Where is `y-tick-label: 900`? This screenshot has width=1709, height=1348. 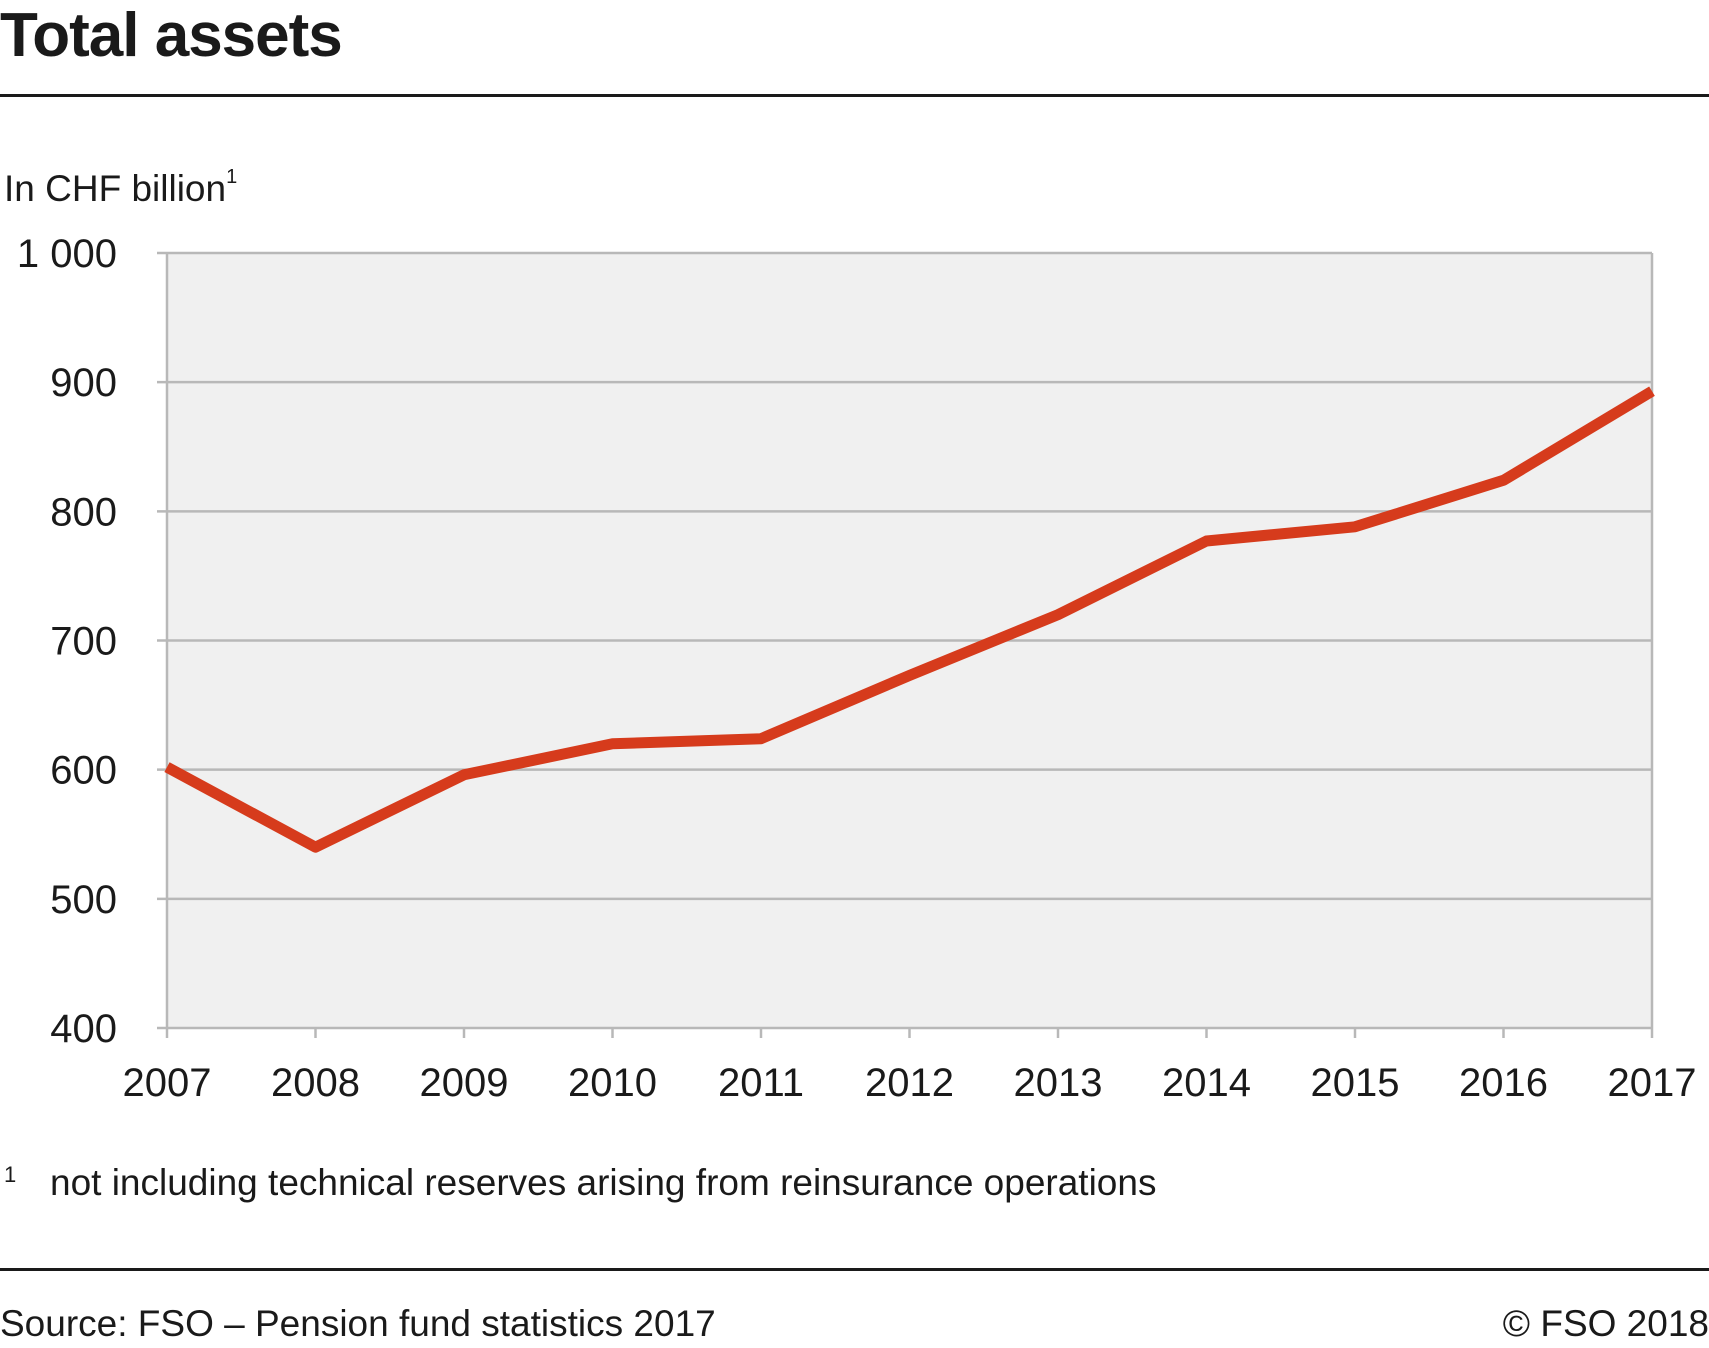 y-tick-label: 900 is located at coordinates (83, 383).